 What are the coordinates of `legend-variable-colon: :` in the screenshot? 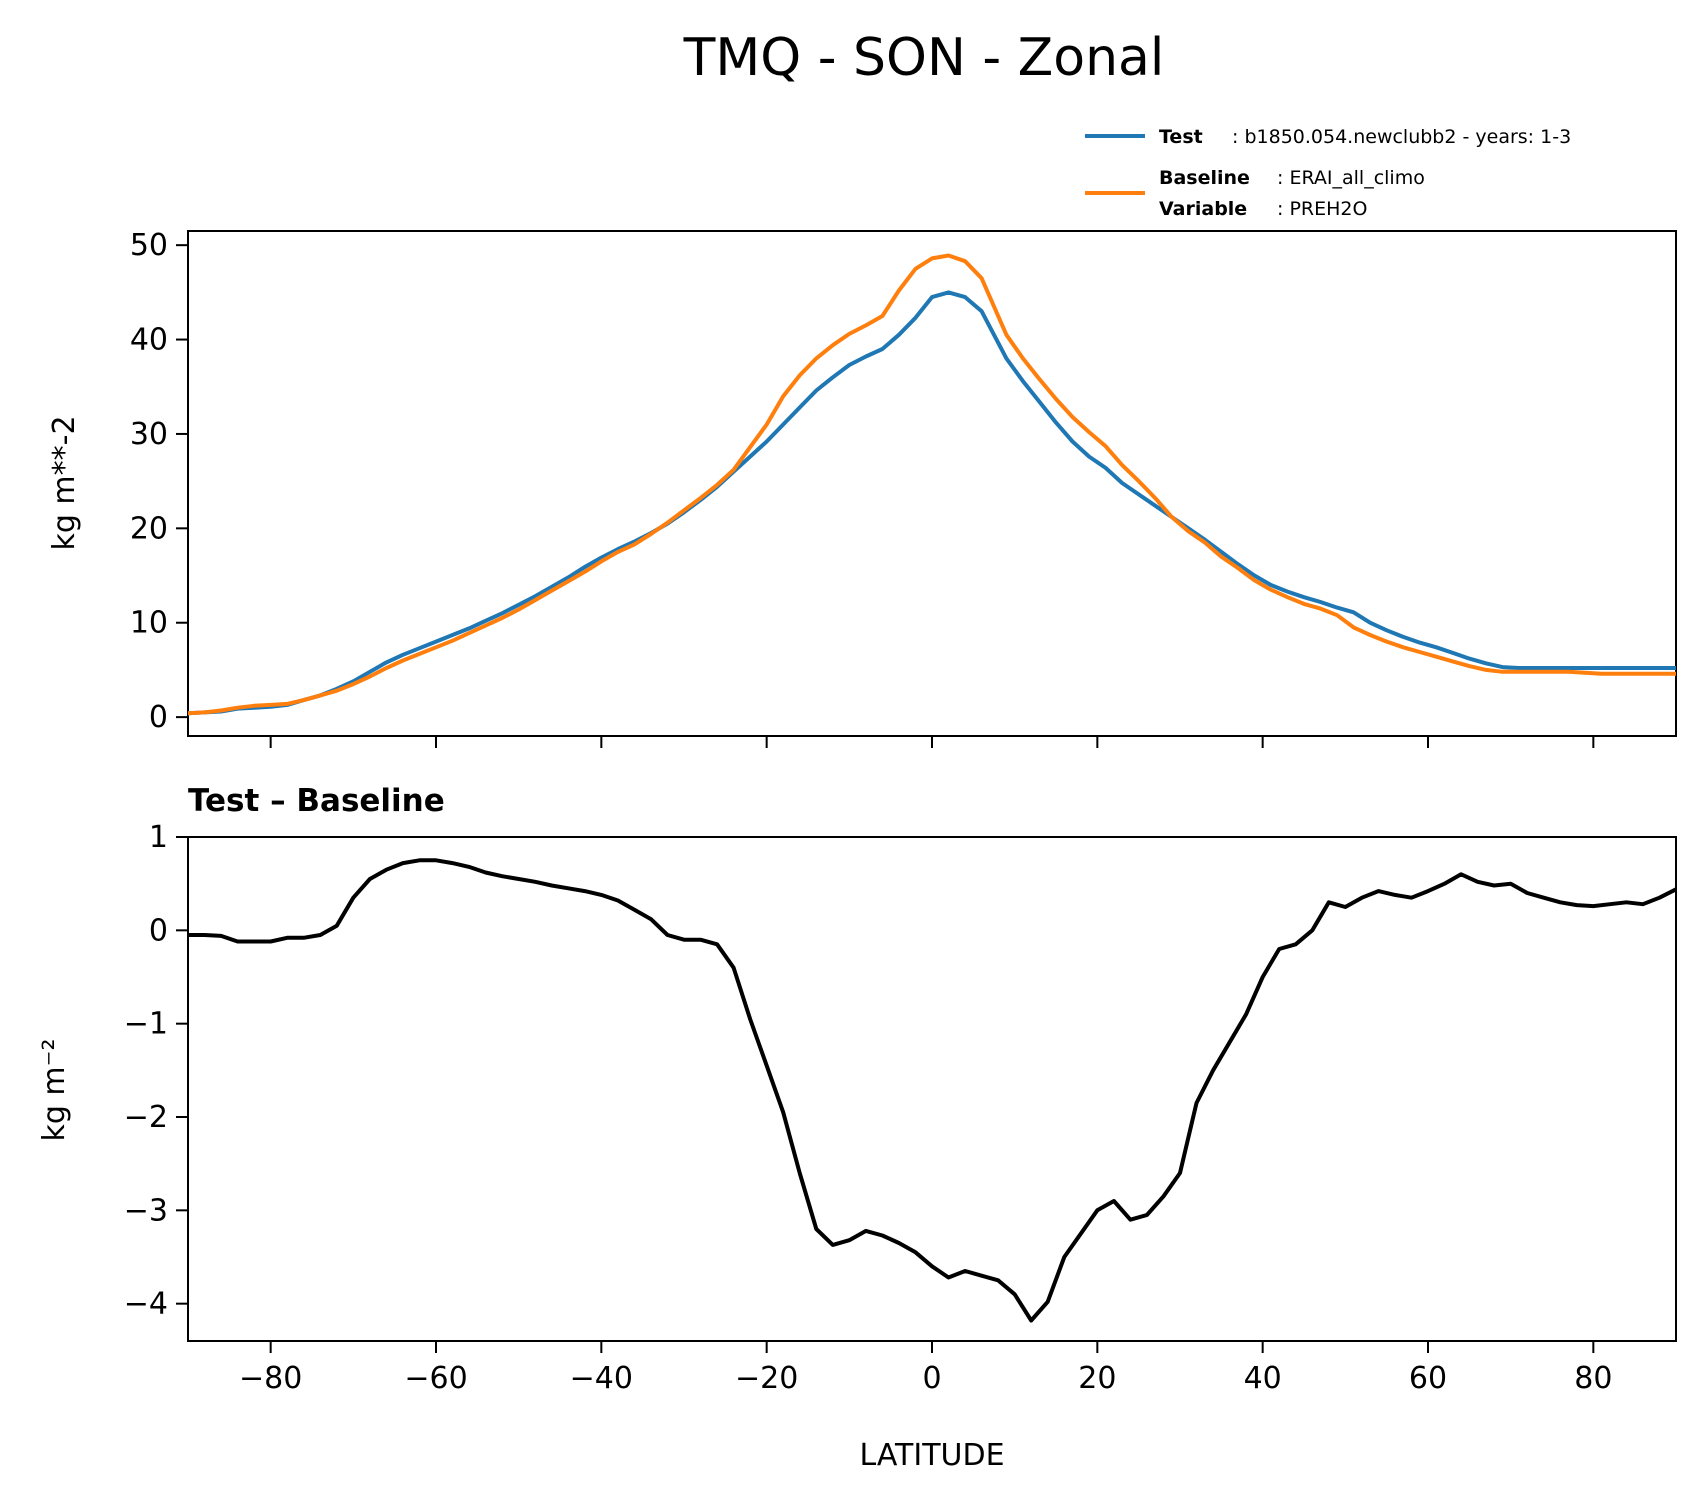 It's located at (1283, 209).